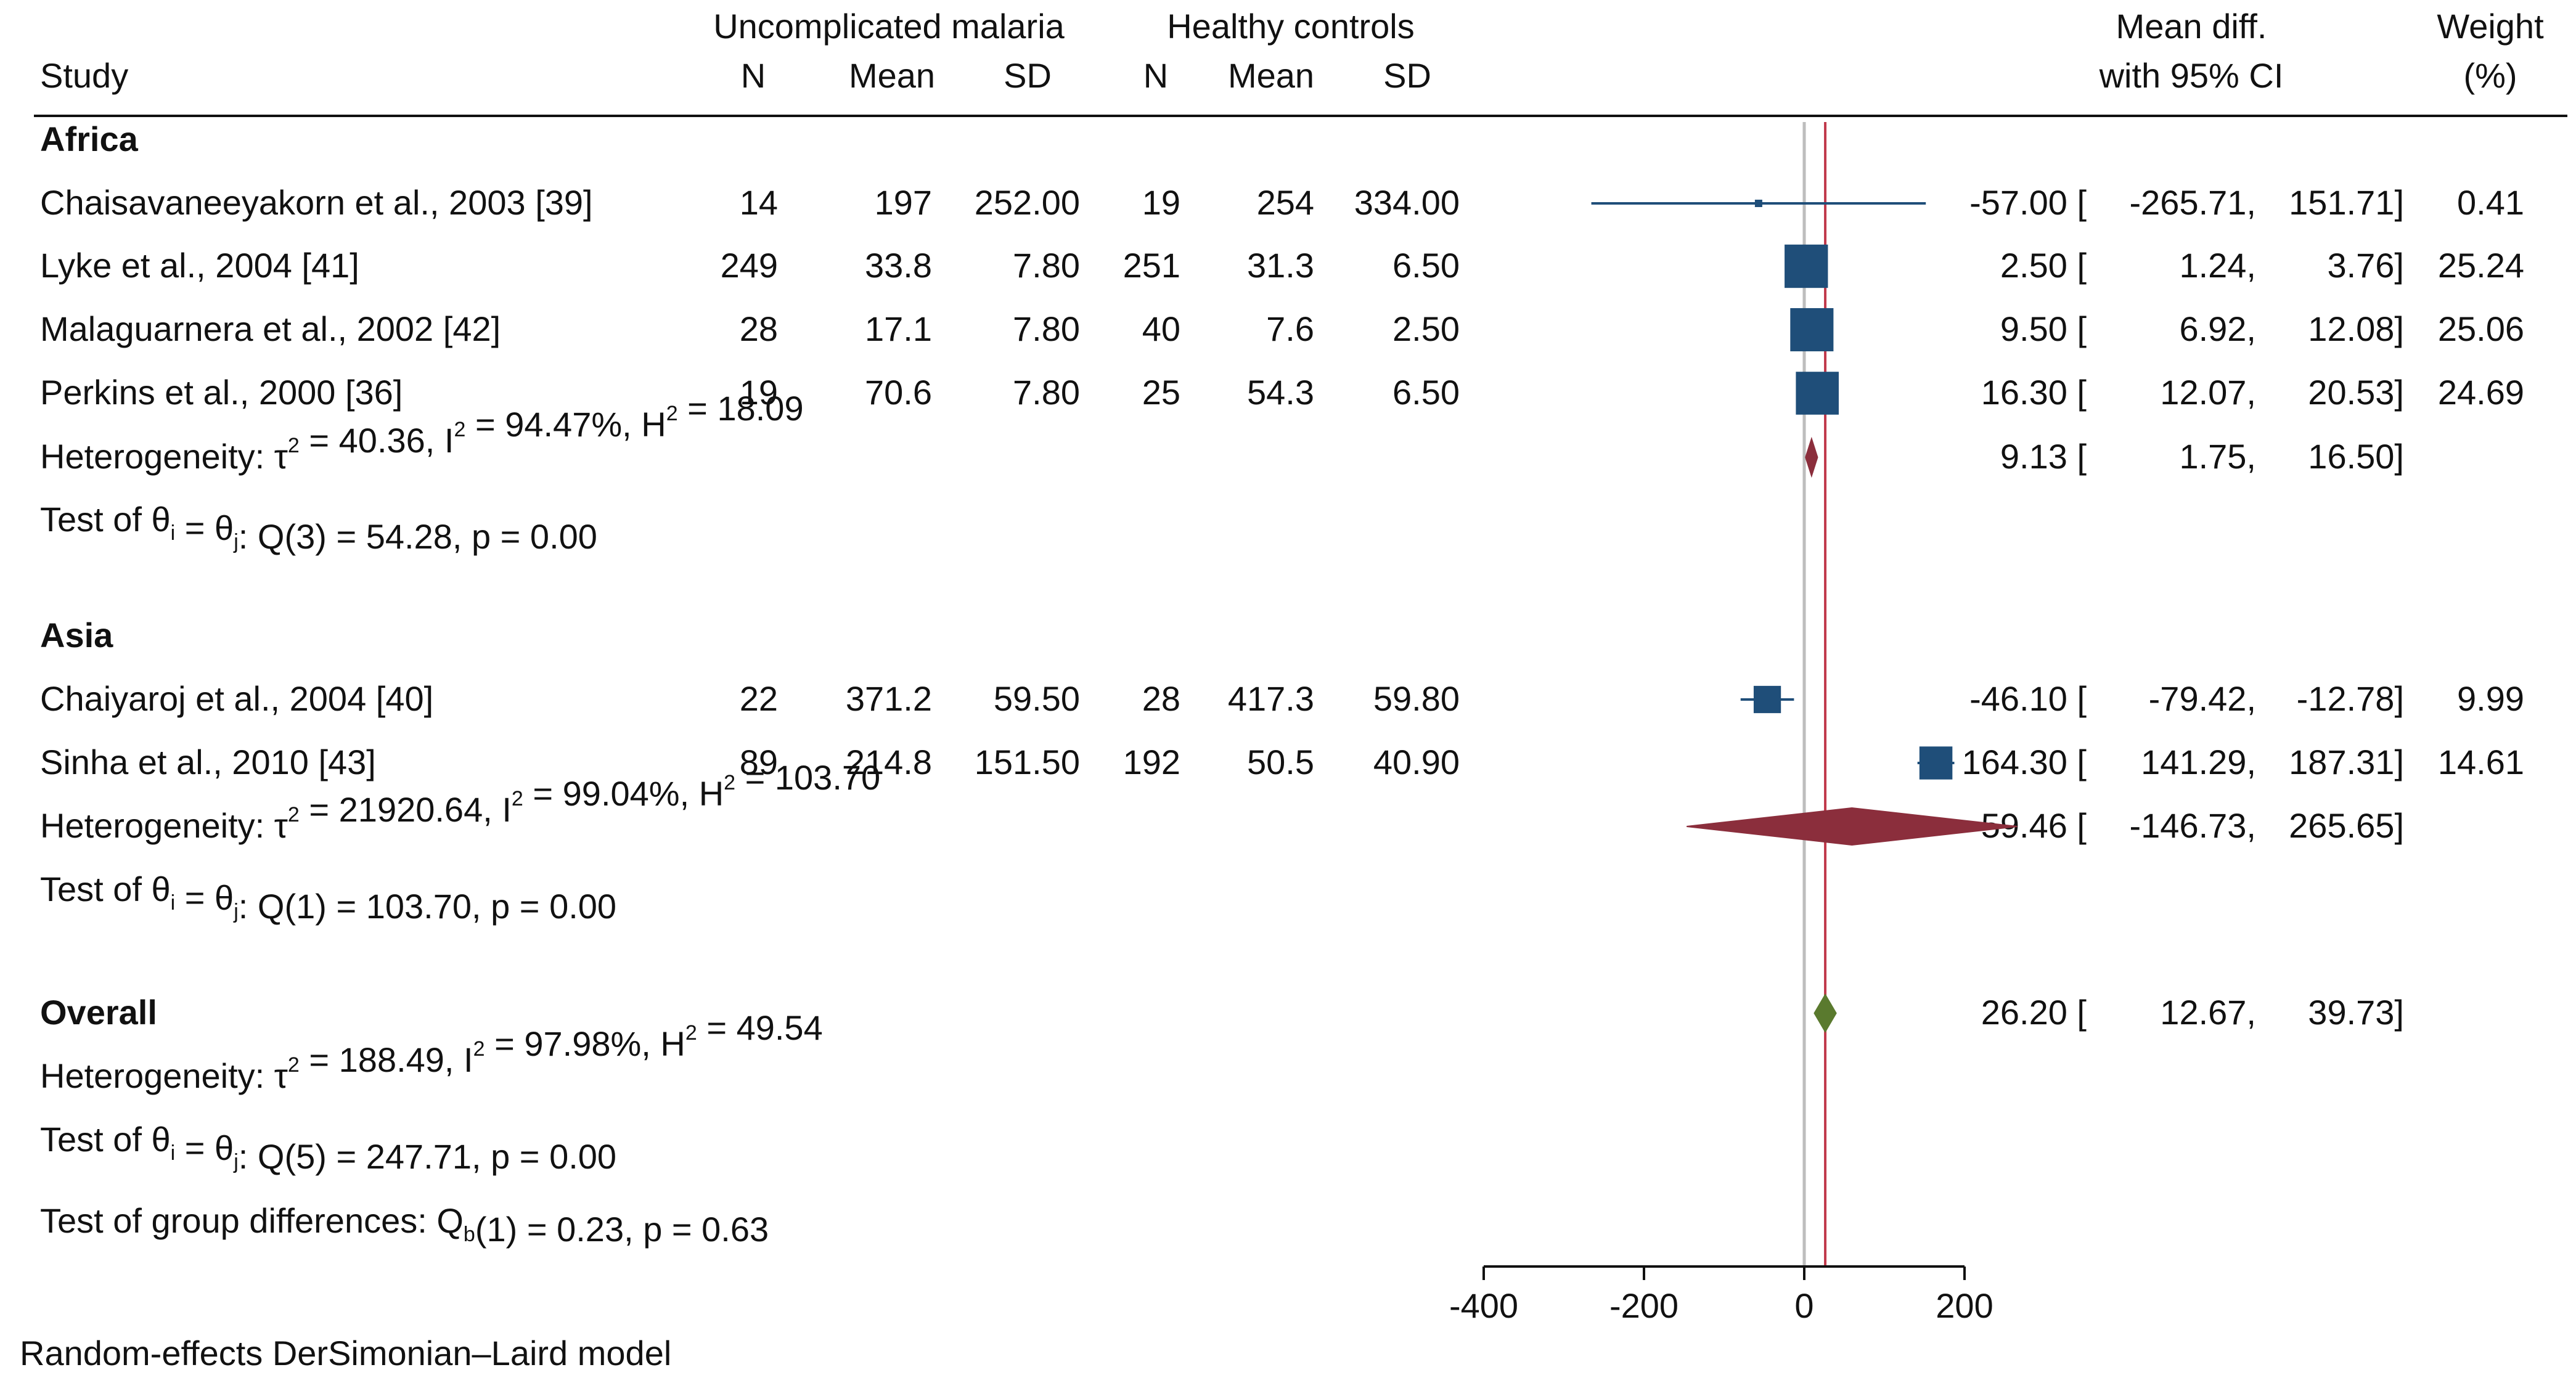 This screenshot has height=1399, width=2576. What do you see at coordinates (2043, 265) in the screenshot?
I see `study-0-1-effect-label: 2.50 [` at bounding box center [2043, 265].